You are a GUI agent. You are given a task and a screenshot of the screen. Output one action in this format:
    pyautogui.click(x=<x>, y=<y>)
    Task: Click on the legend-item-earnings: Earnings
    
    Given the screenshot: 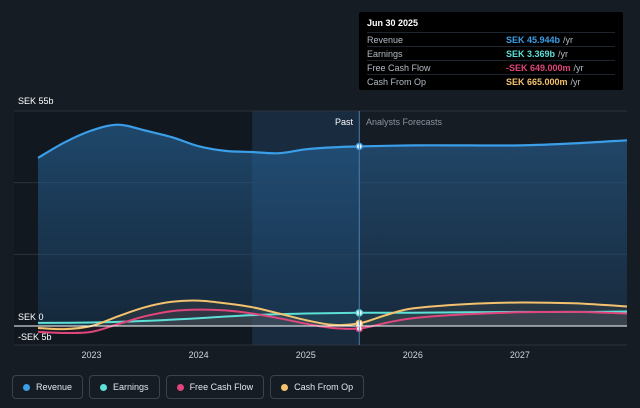 What is the action you would take?
    pyautogui.click(x=124, y=387)
    